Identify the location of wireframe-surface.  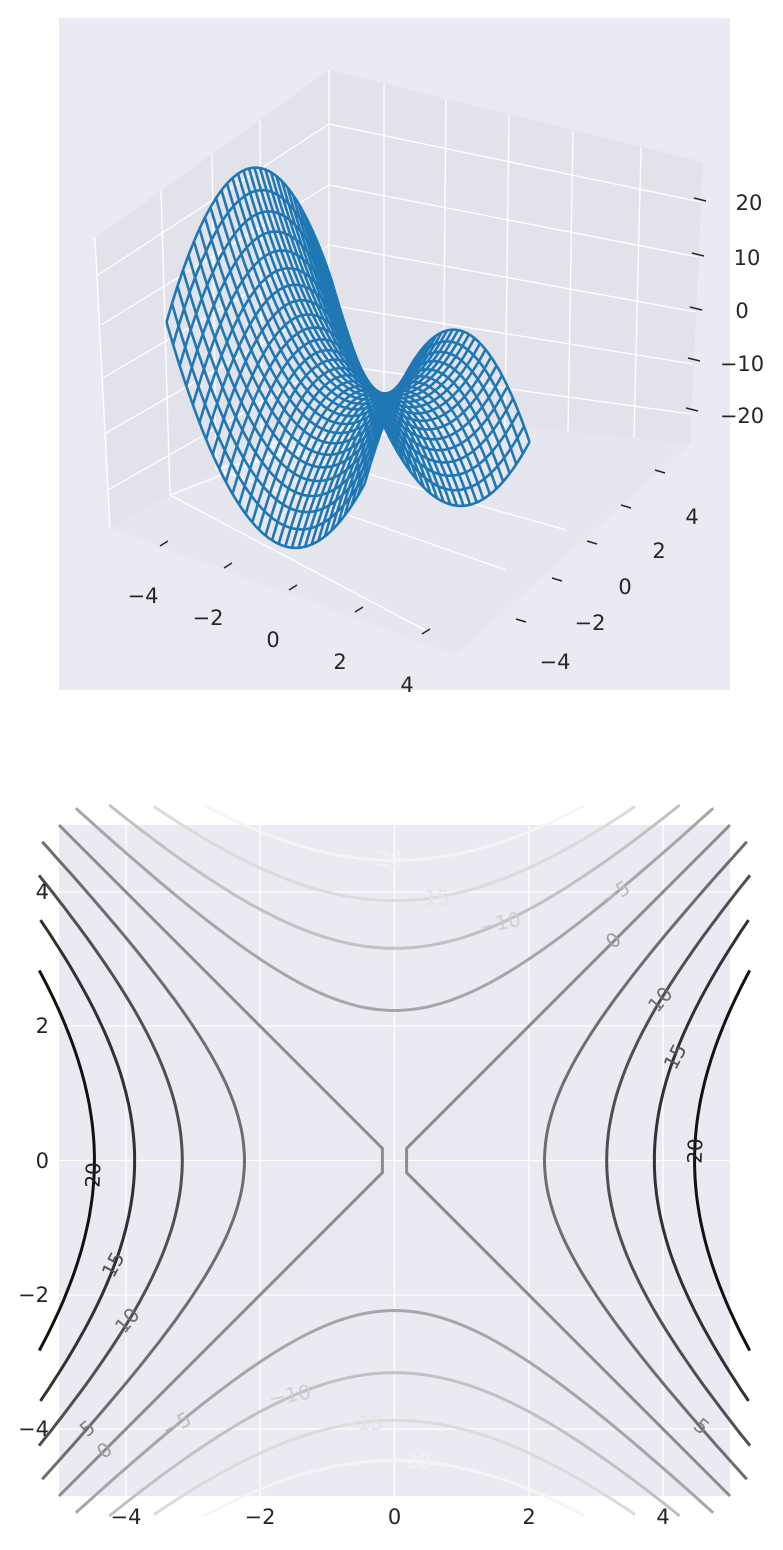
(348, 358).